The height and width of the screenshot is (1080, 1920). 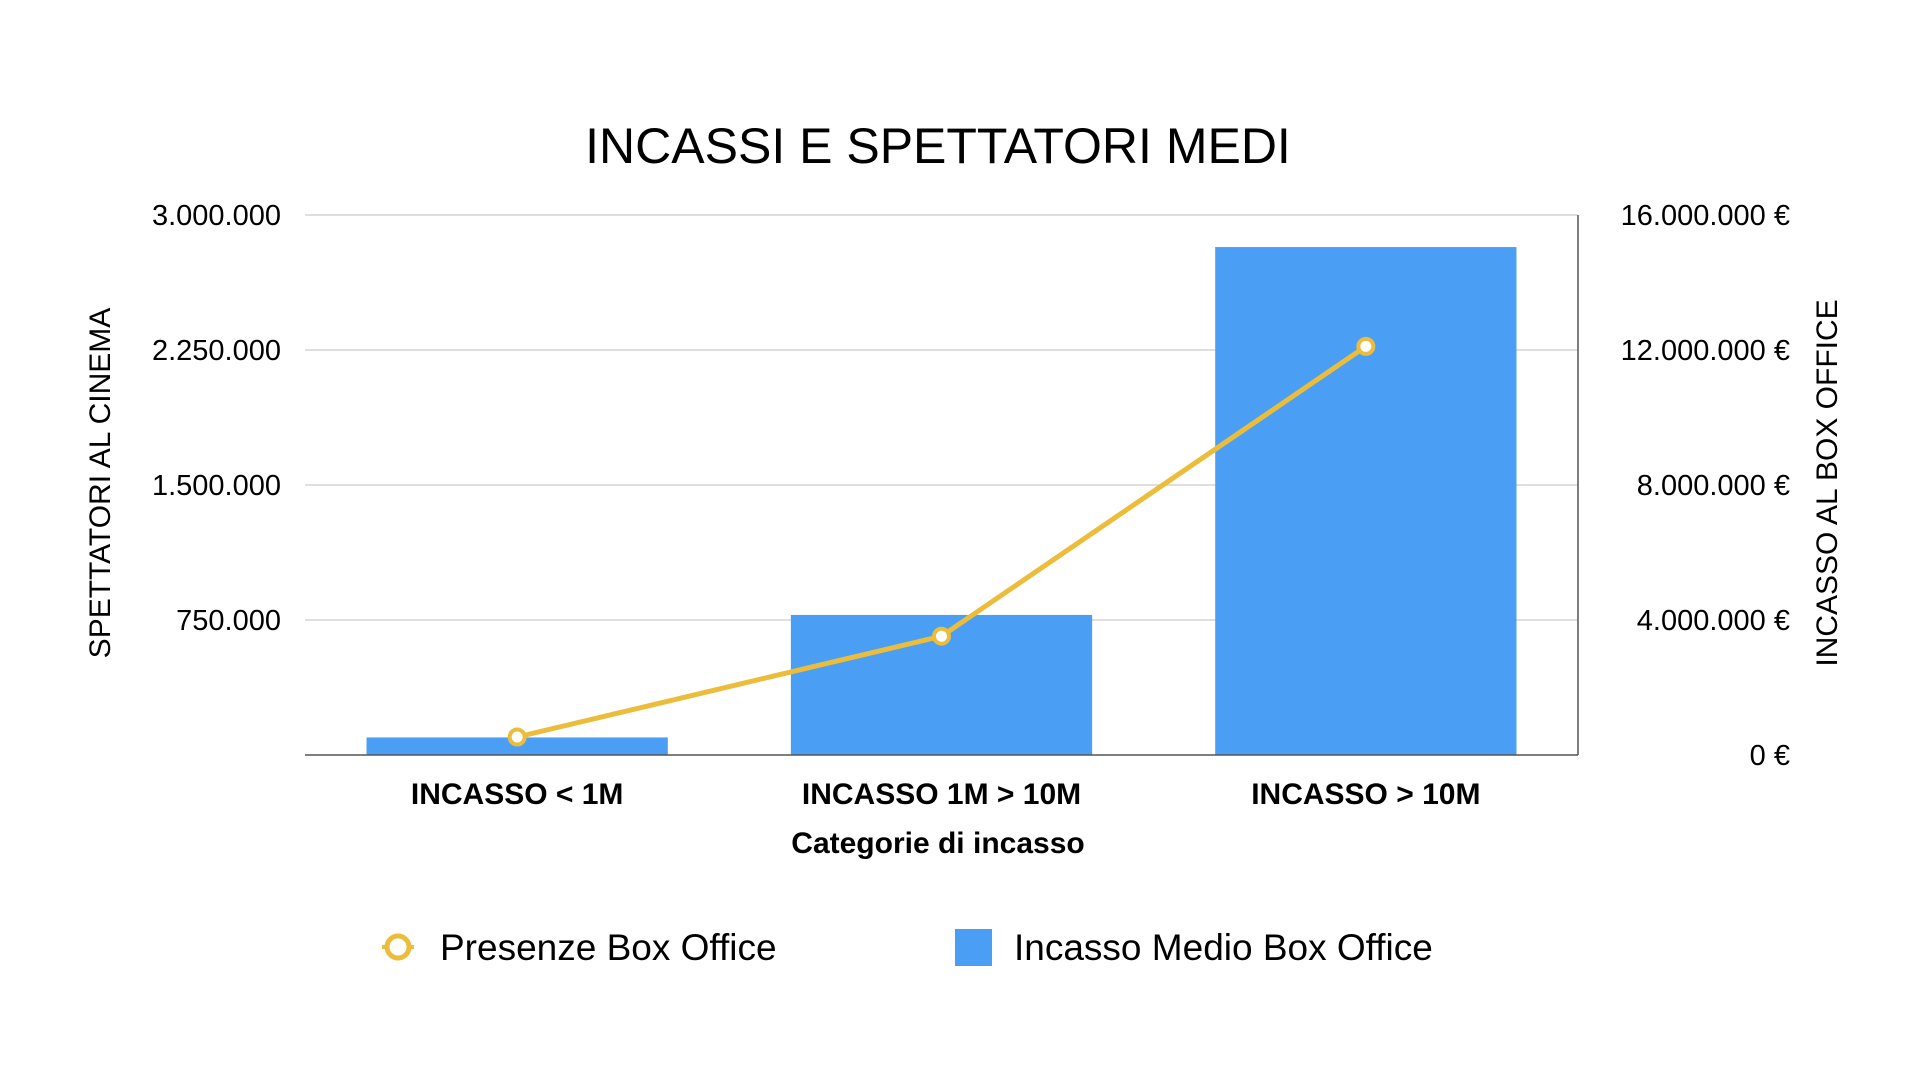 What do you see at coordinates (398, 947) in the screenshot?
I see `legend-line-marker` at bounding box center [398, 947].